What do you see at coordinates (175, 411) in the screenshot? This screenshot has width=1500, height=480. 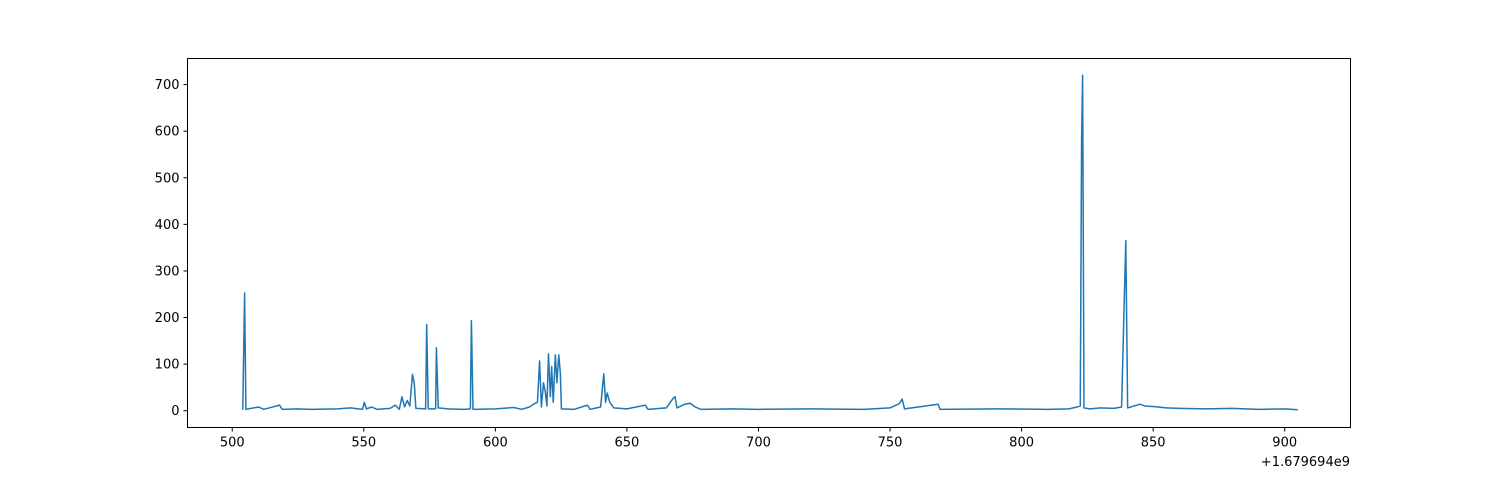 I see `y-tick-label: 0` at bounding box center [175, 411].